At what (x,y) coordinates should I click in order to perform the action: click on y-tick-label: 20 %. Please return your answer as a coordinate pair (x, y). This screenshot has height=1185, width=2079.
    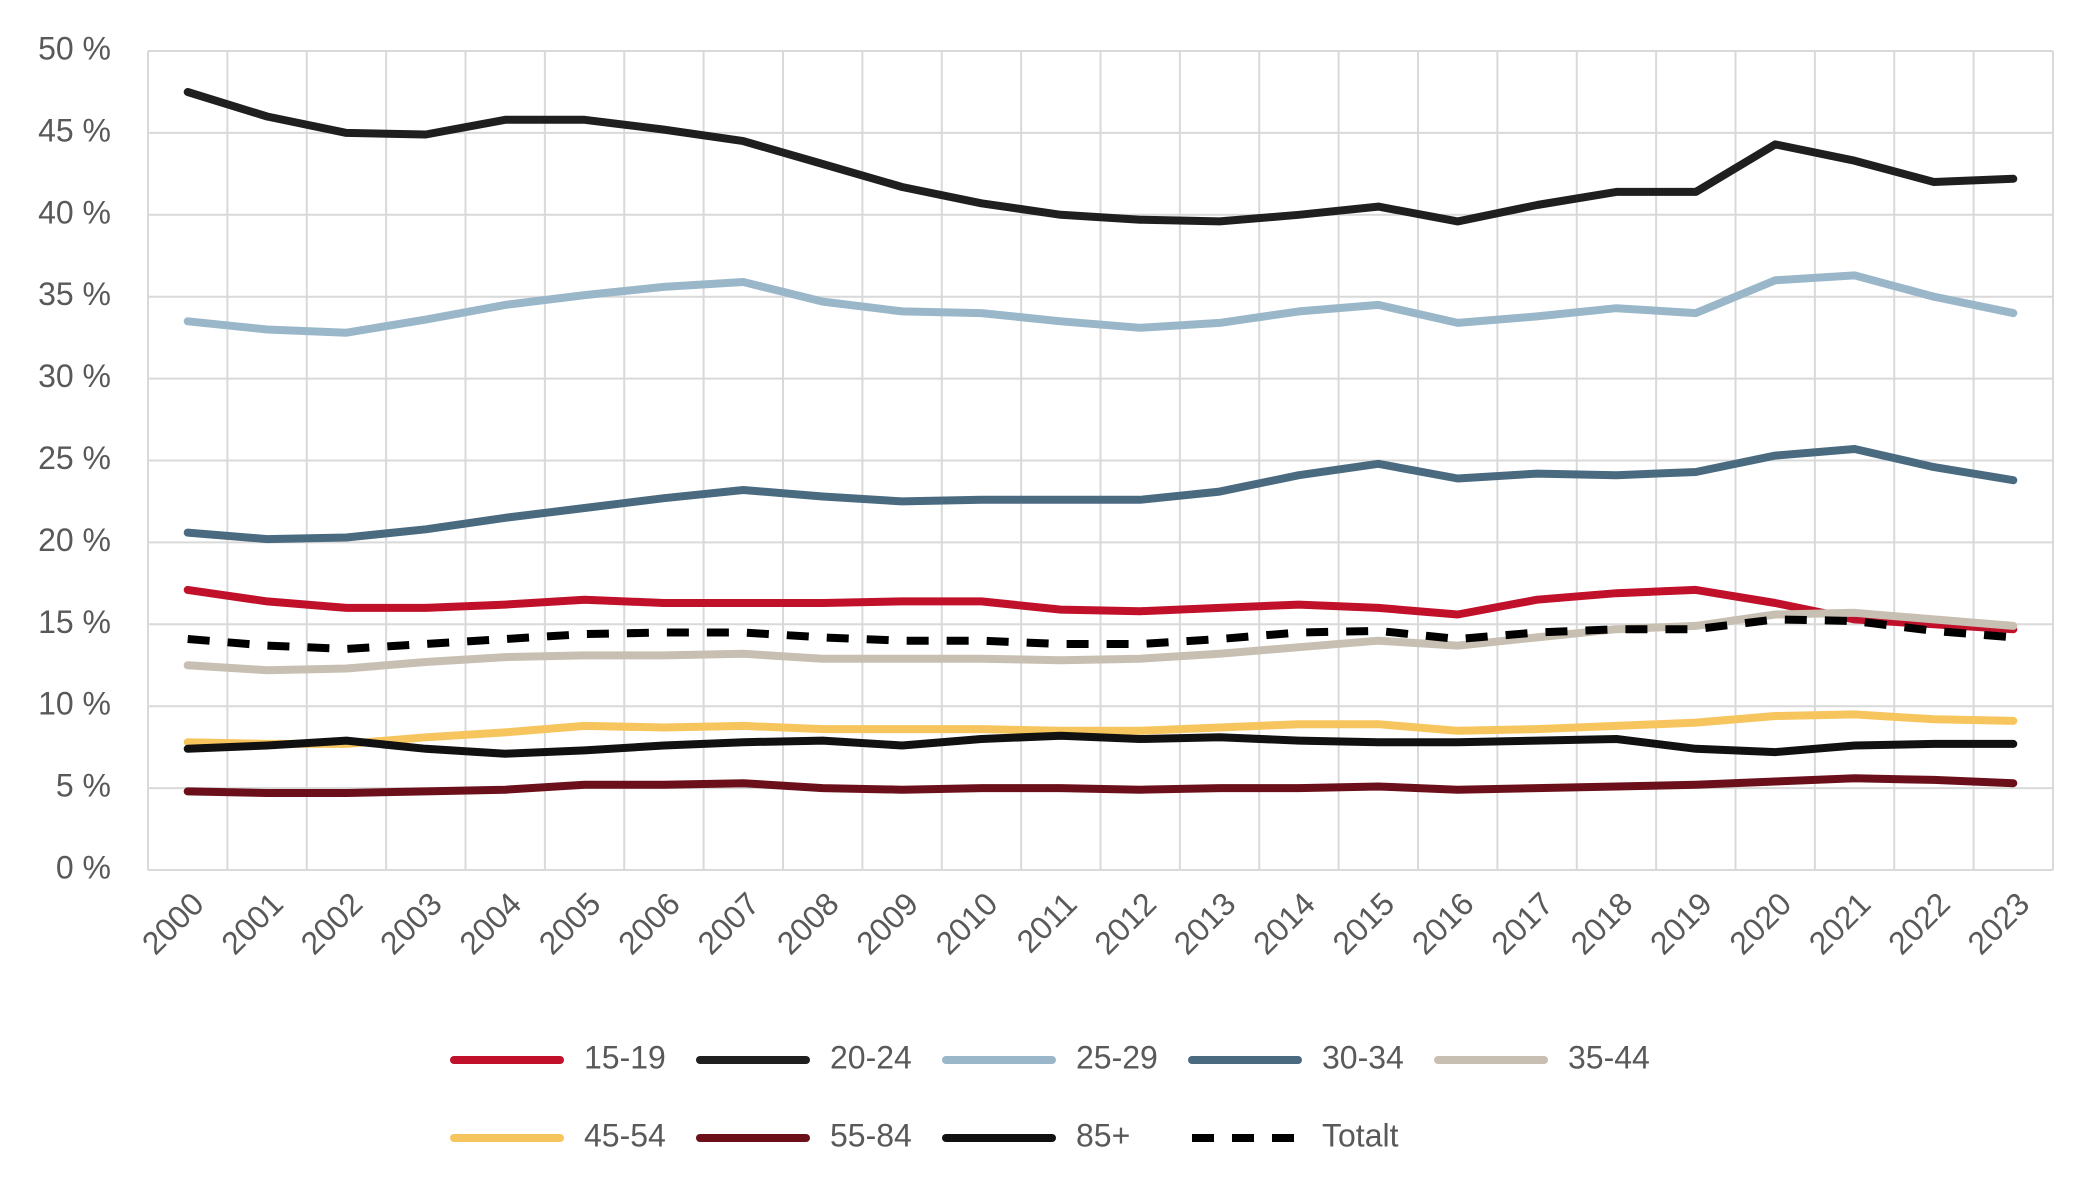
    Looking at the image, I should click on (74, 540).